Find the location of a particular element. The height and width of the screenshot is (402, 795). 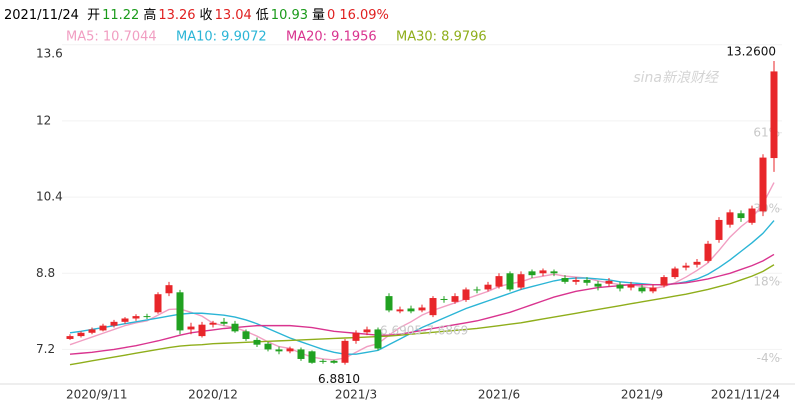

quote-value: 16.09% is located at coordinates (364, 15).